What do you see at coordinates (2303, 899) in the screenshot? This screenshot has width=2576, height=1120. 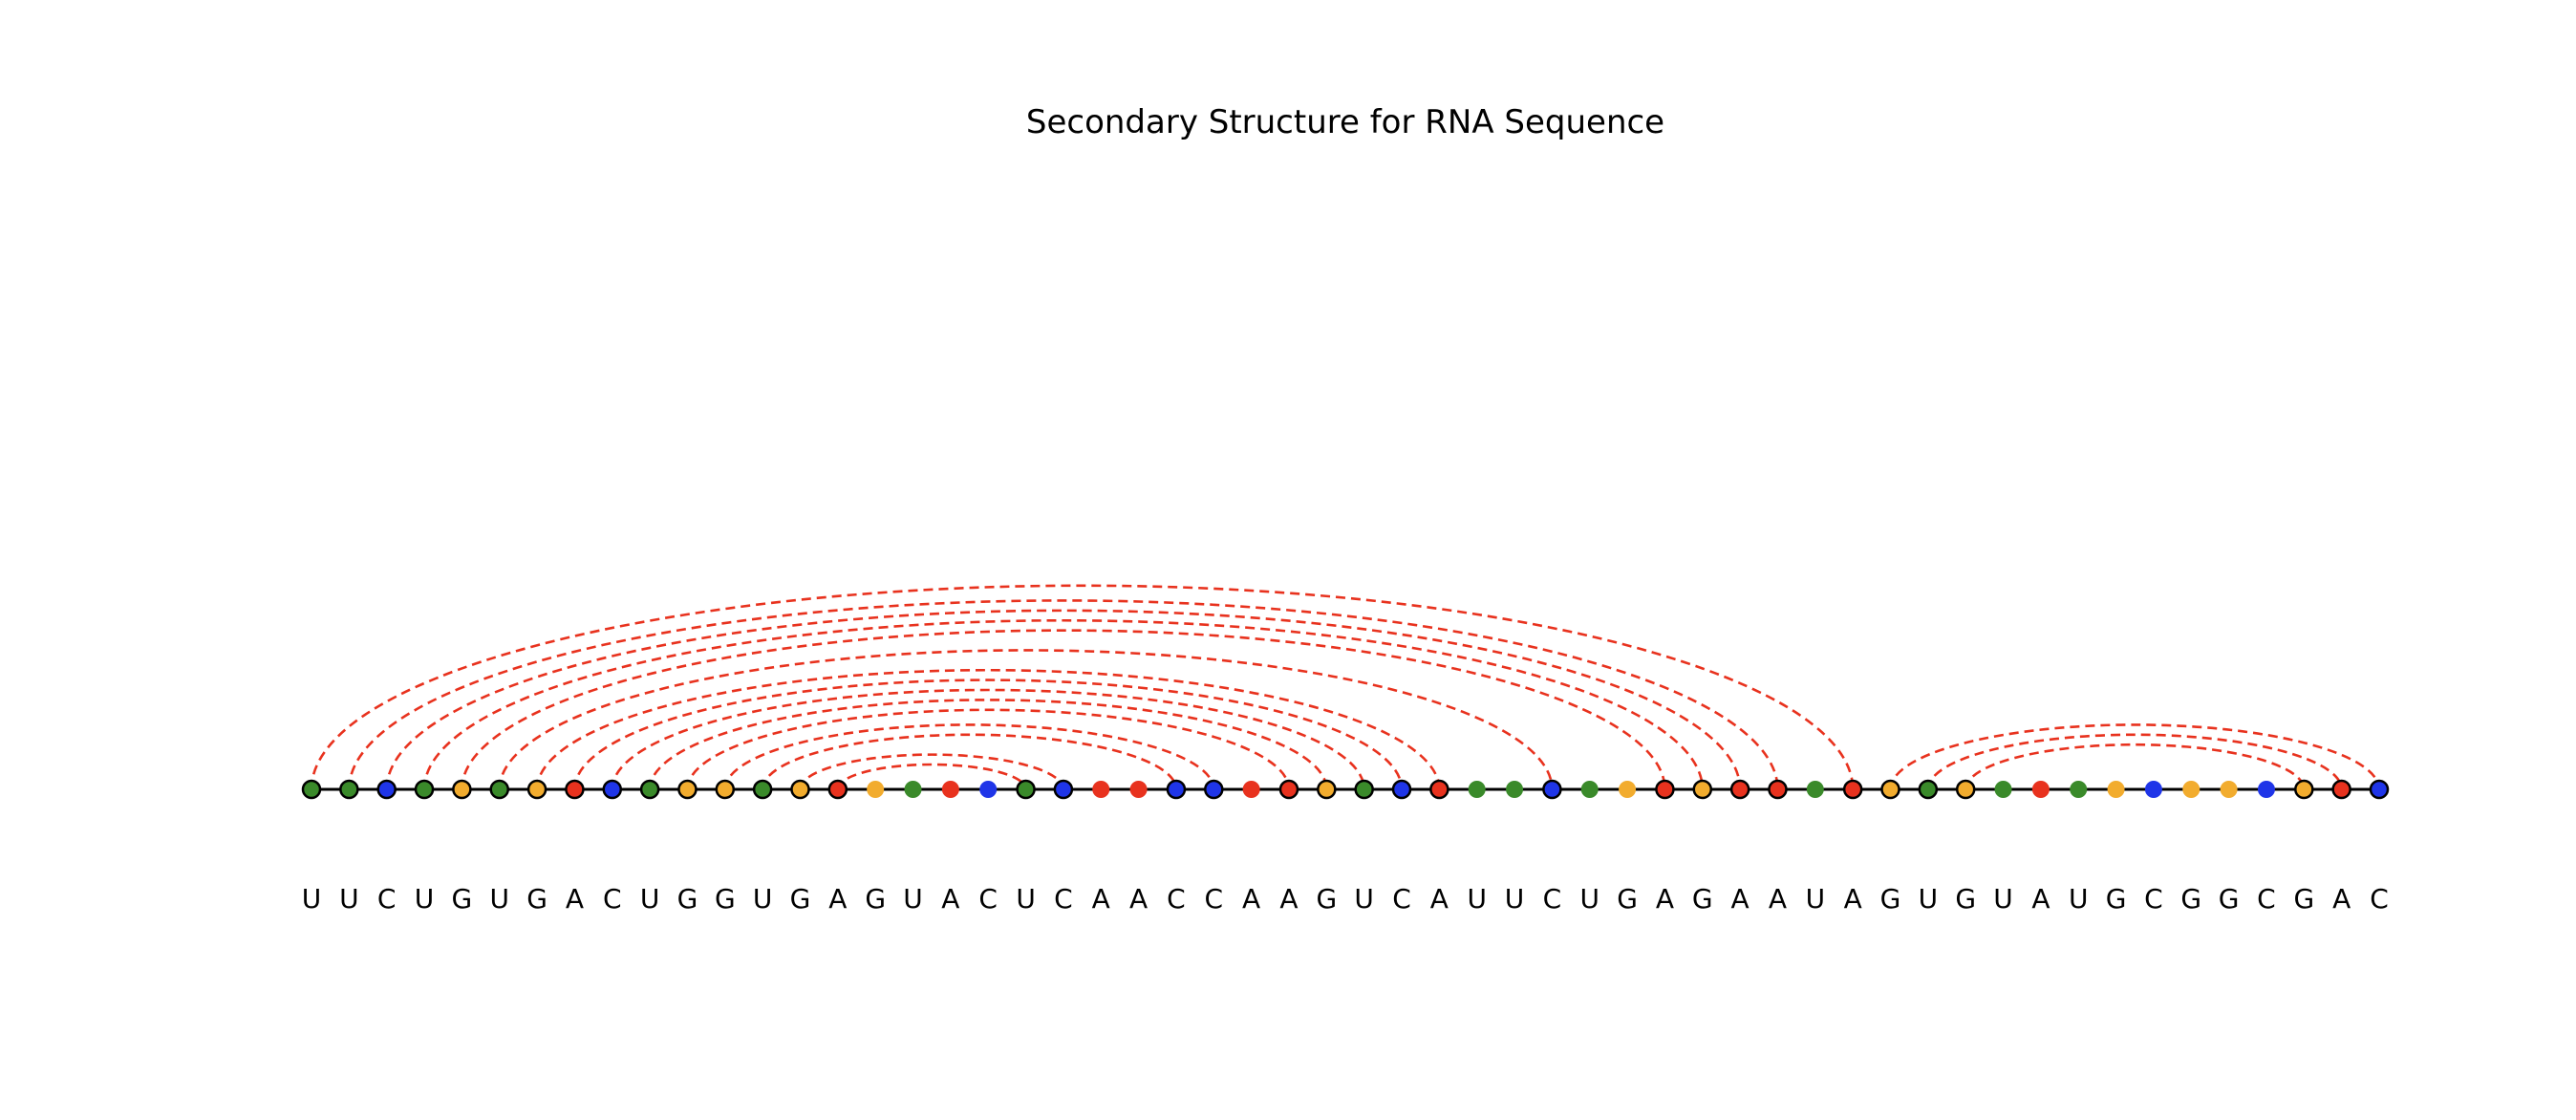 I see `nucleotide-label-54: G` at bounding box center [2303, 899].